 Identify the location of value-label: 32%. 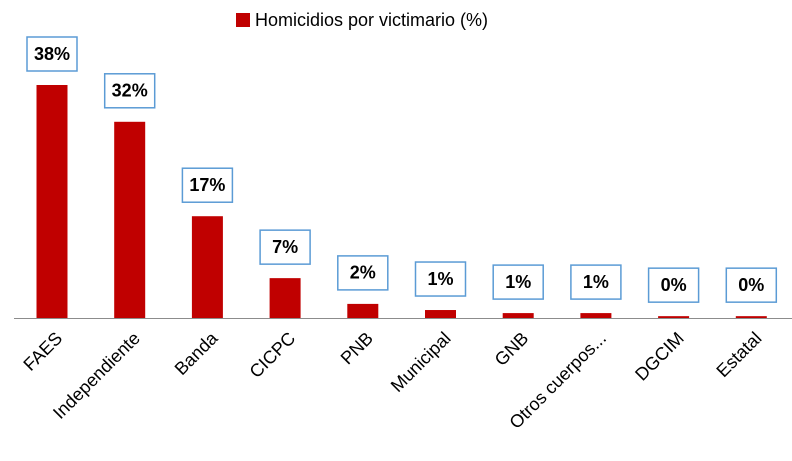
(130, 91).